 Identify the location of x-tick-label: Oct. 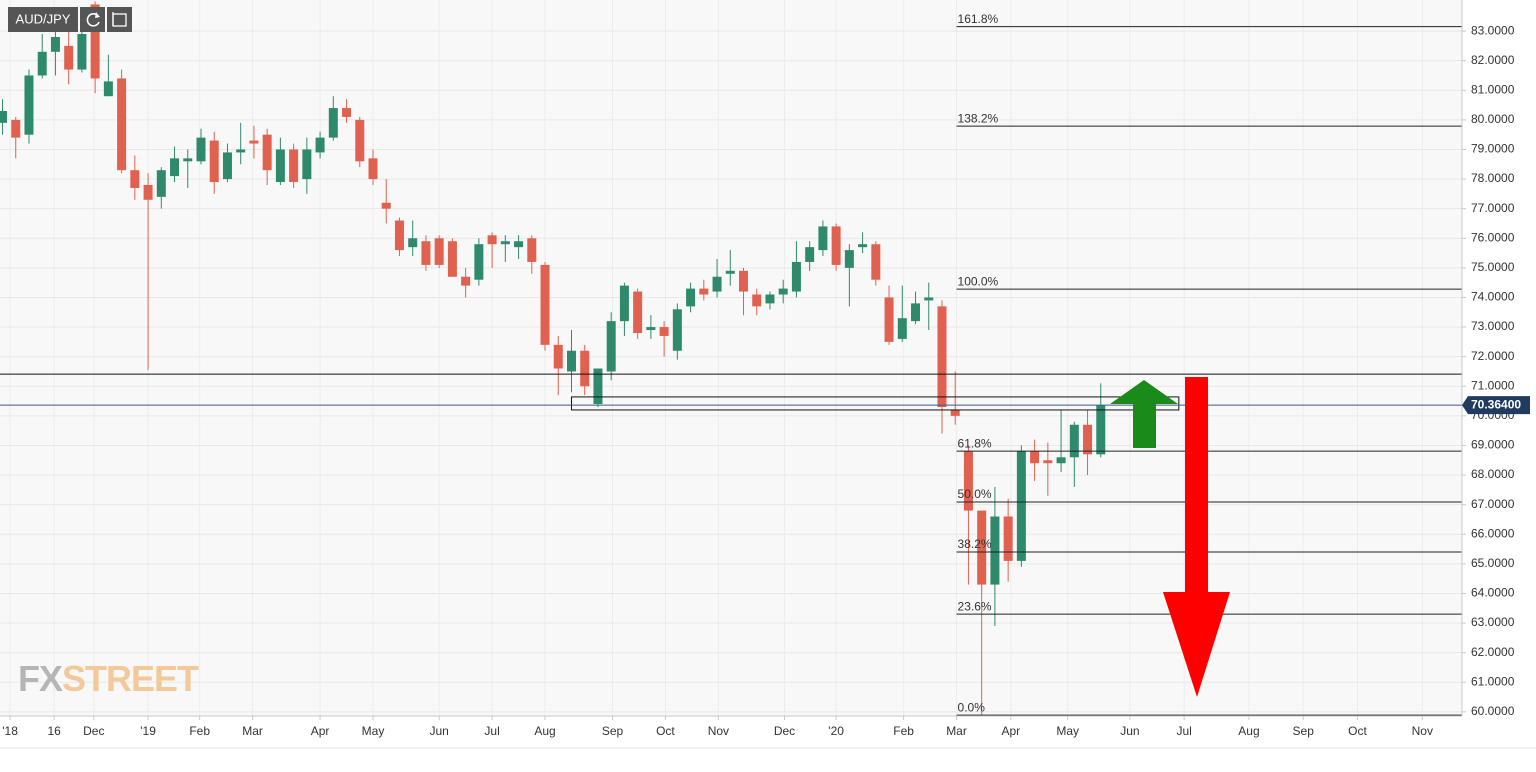
(1357, 731).